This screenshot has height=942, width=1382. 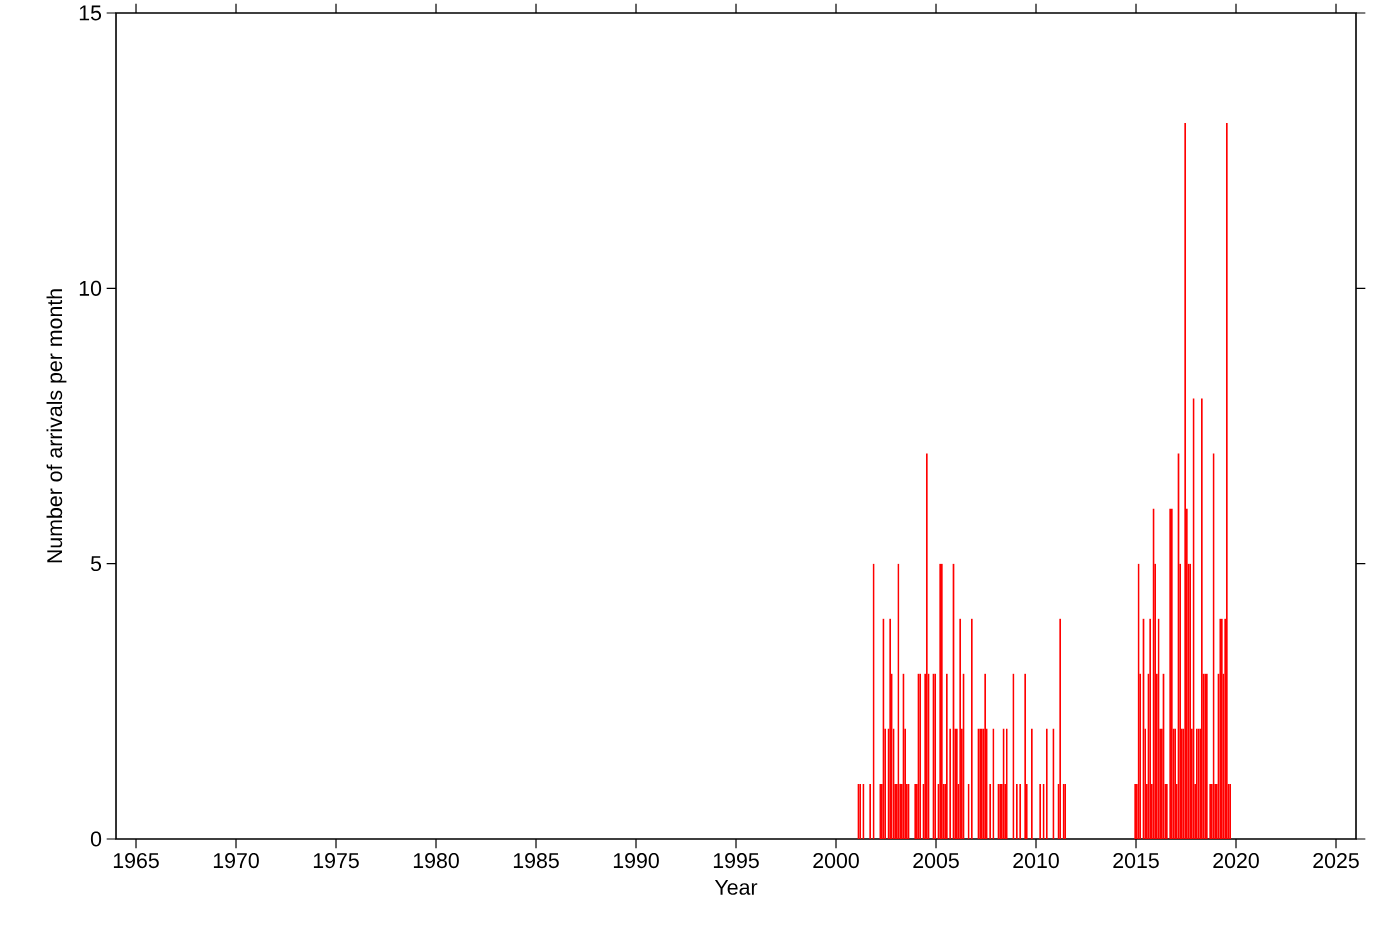 I want to click on x-tick-label: 2010, so click(x=1036, y=861).